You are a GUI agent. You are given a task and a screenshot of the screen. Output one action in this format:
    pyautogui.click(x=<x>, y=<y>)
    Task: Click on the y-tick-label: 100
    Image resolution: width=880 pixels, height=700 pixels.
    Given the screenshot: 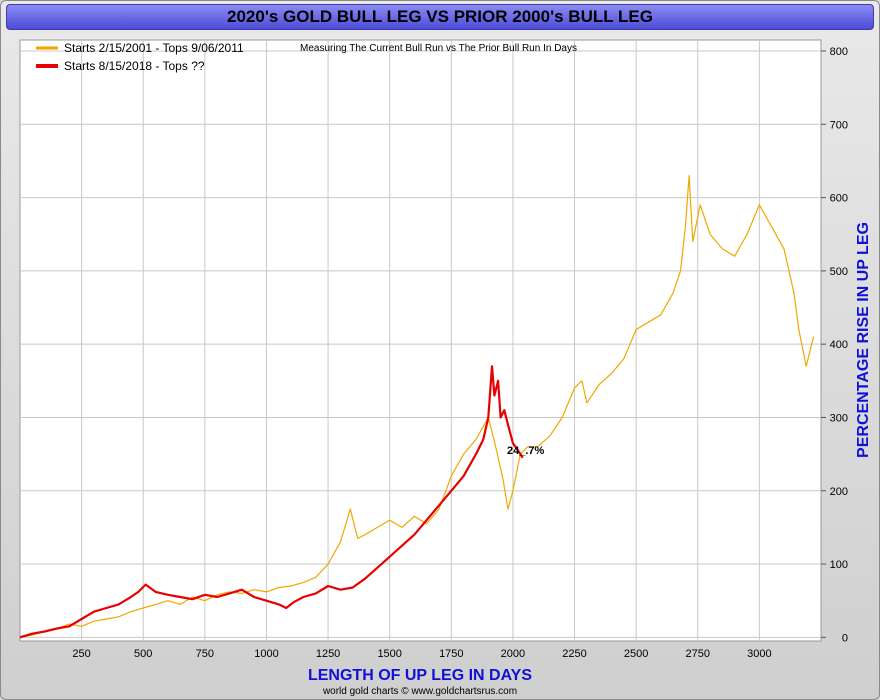 What is the action you would take?
    pyautogui.click(x=839, y=565)
    